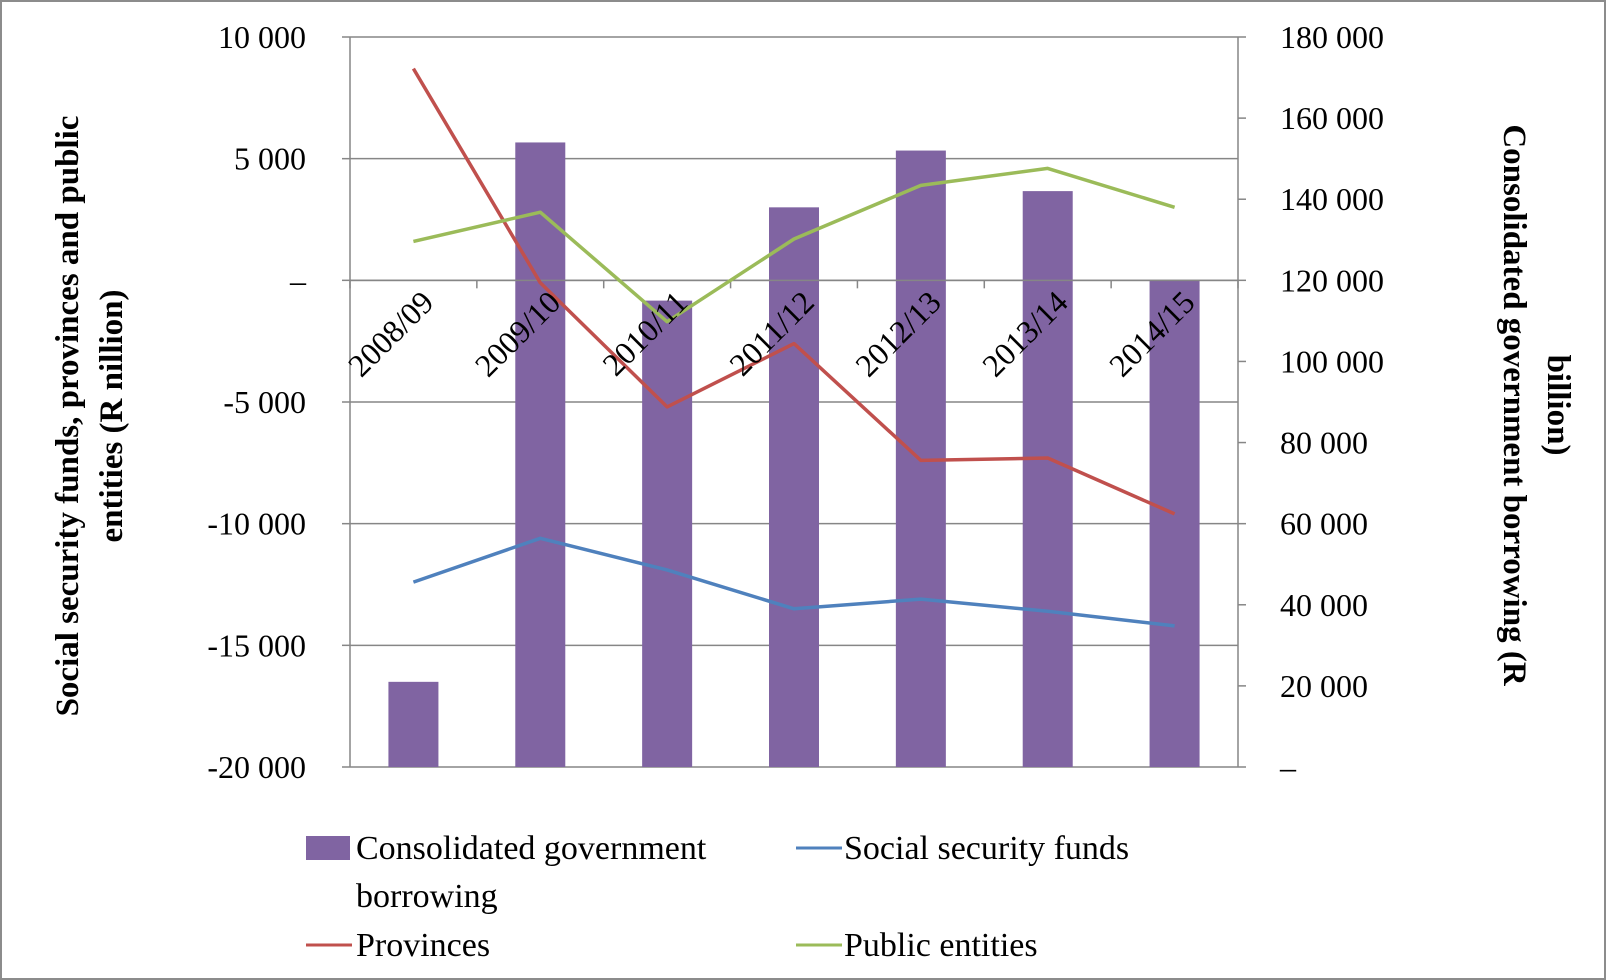 This screenshot has height=980, width=1606. I want to click on legend-swatch-consolidated-borrowing, so click(328, 848).